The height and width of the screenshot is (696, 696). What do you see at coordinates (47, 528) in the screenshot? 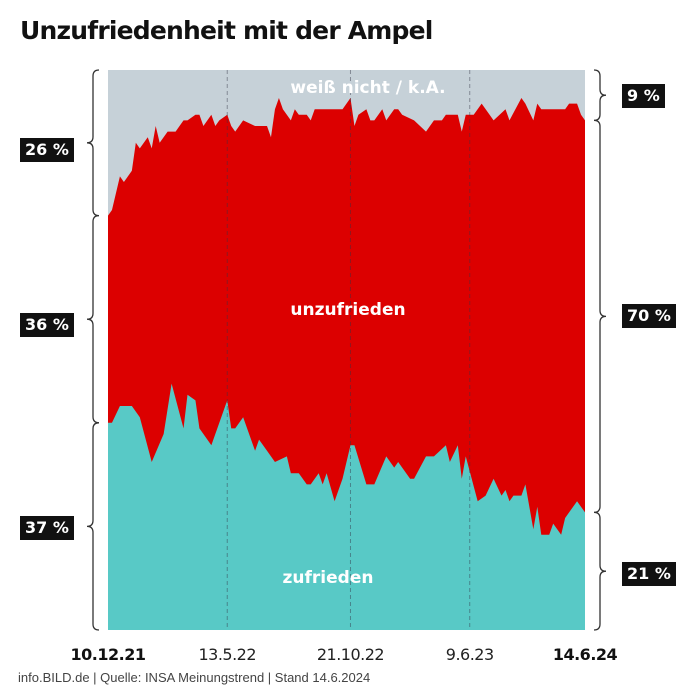
I see `start-value-zufrieden: 37 %` at bounding box center [47, 528].